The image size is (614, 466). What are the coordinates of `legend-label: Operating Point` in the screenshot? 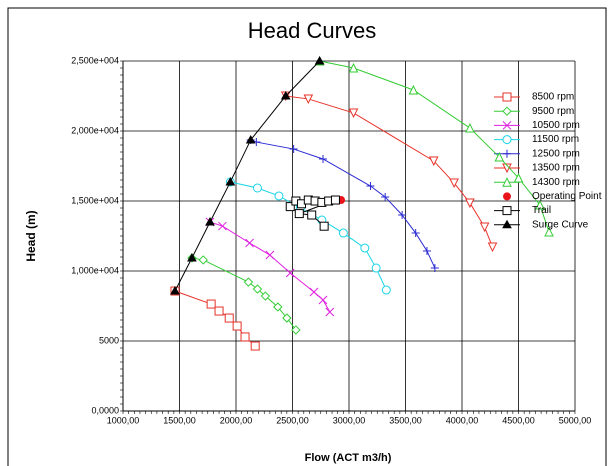 It's located at (567, 196).